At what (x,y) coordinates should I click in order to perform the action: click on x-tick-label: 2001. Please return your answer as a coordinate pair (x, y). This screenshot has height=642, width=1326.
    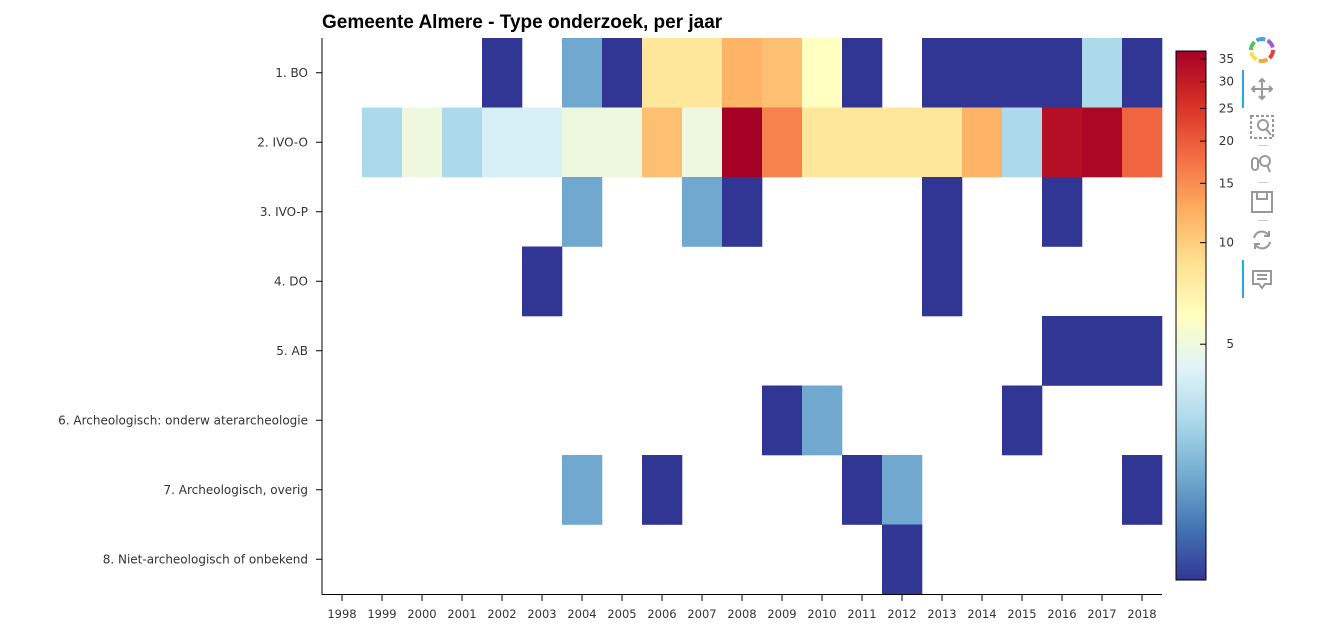
    Looking at the image, I should click on (461, 614).